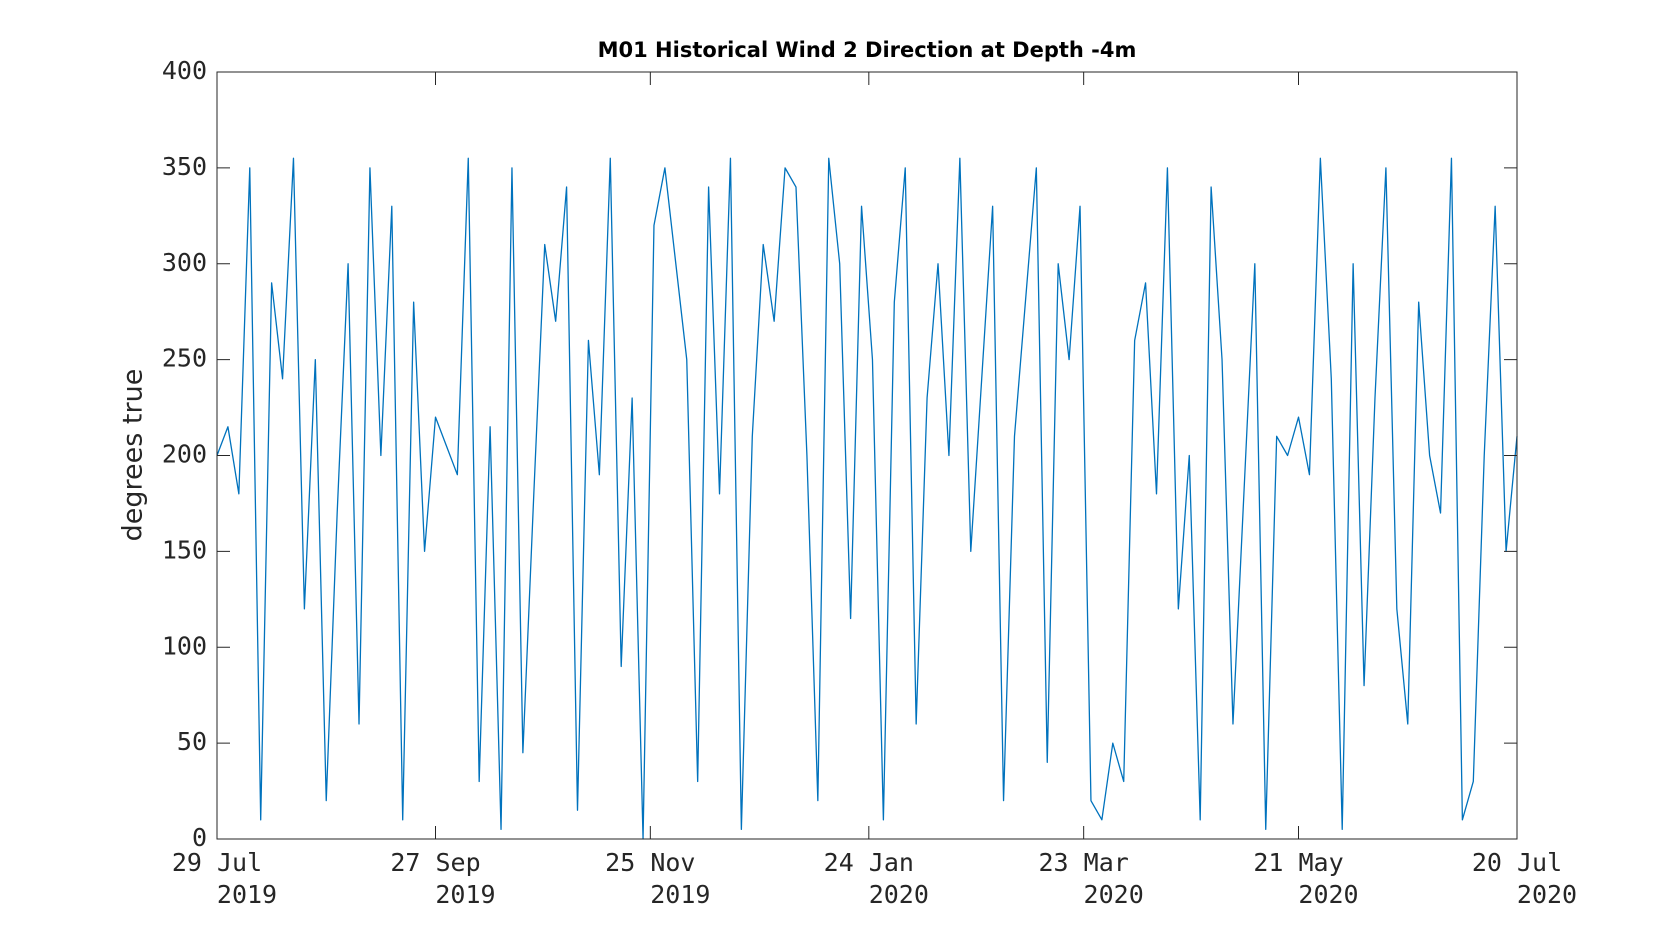  Describe the element at coordinates (650, 862) in the screenshot. I see `x-tick-label: 25 Nov` at that location.